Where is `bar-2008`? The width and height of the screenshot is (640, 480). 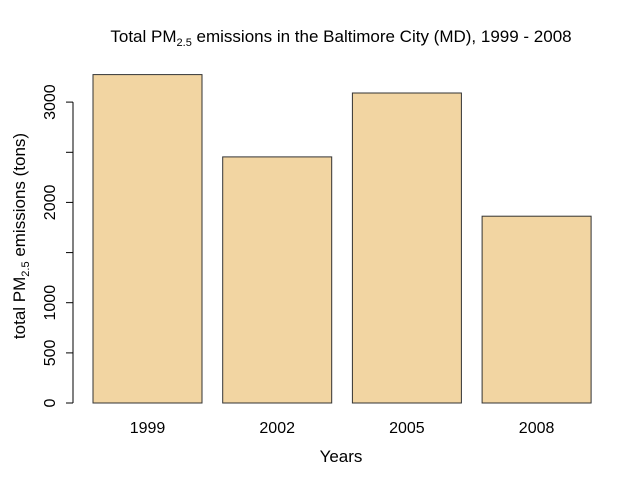
bar-2008 is located at coordinates (536, 309).